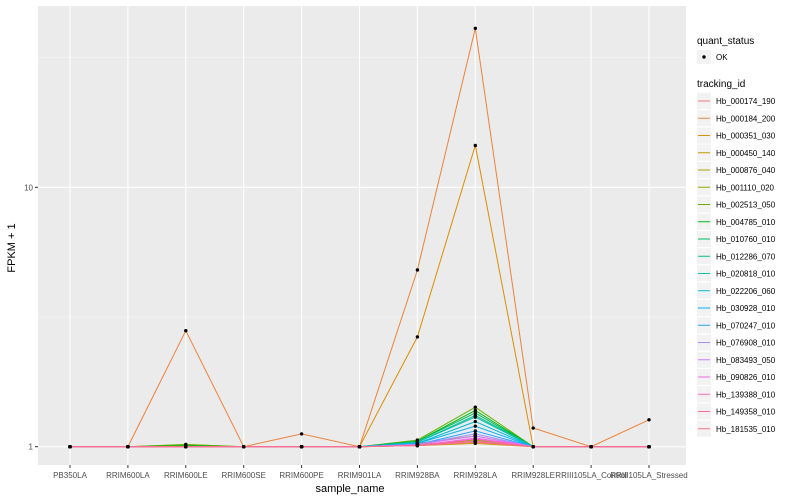  What do you see at coordinates (417, 475) in the screenshot?
I see `x-tick-label: RRIM928BA` at bounding box center [417, 475].